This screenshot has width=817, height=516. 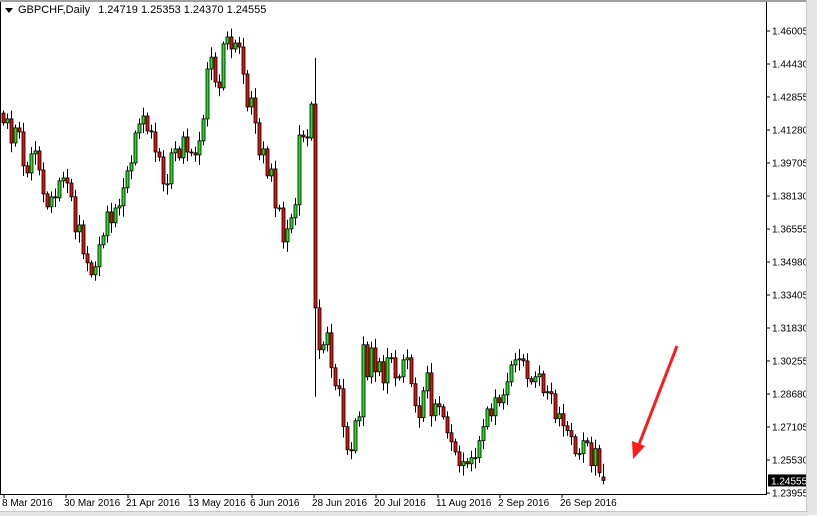 I want to click on current-price-label: 1.24555, so click(x=788, y=480).